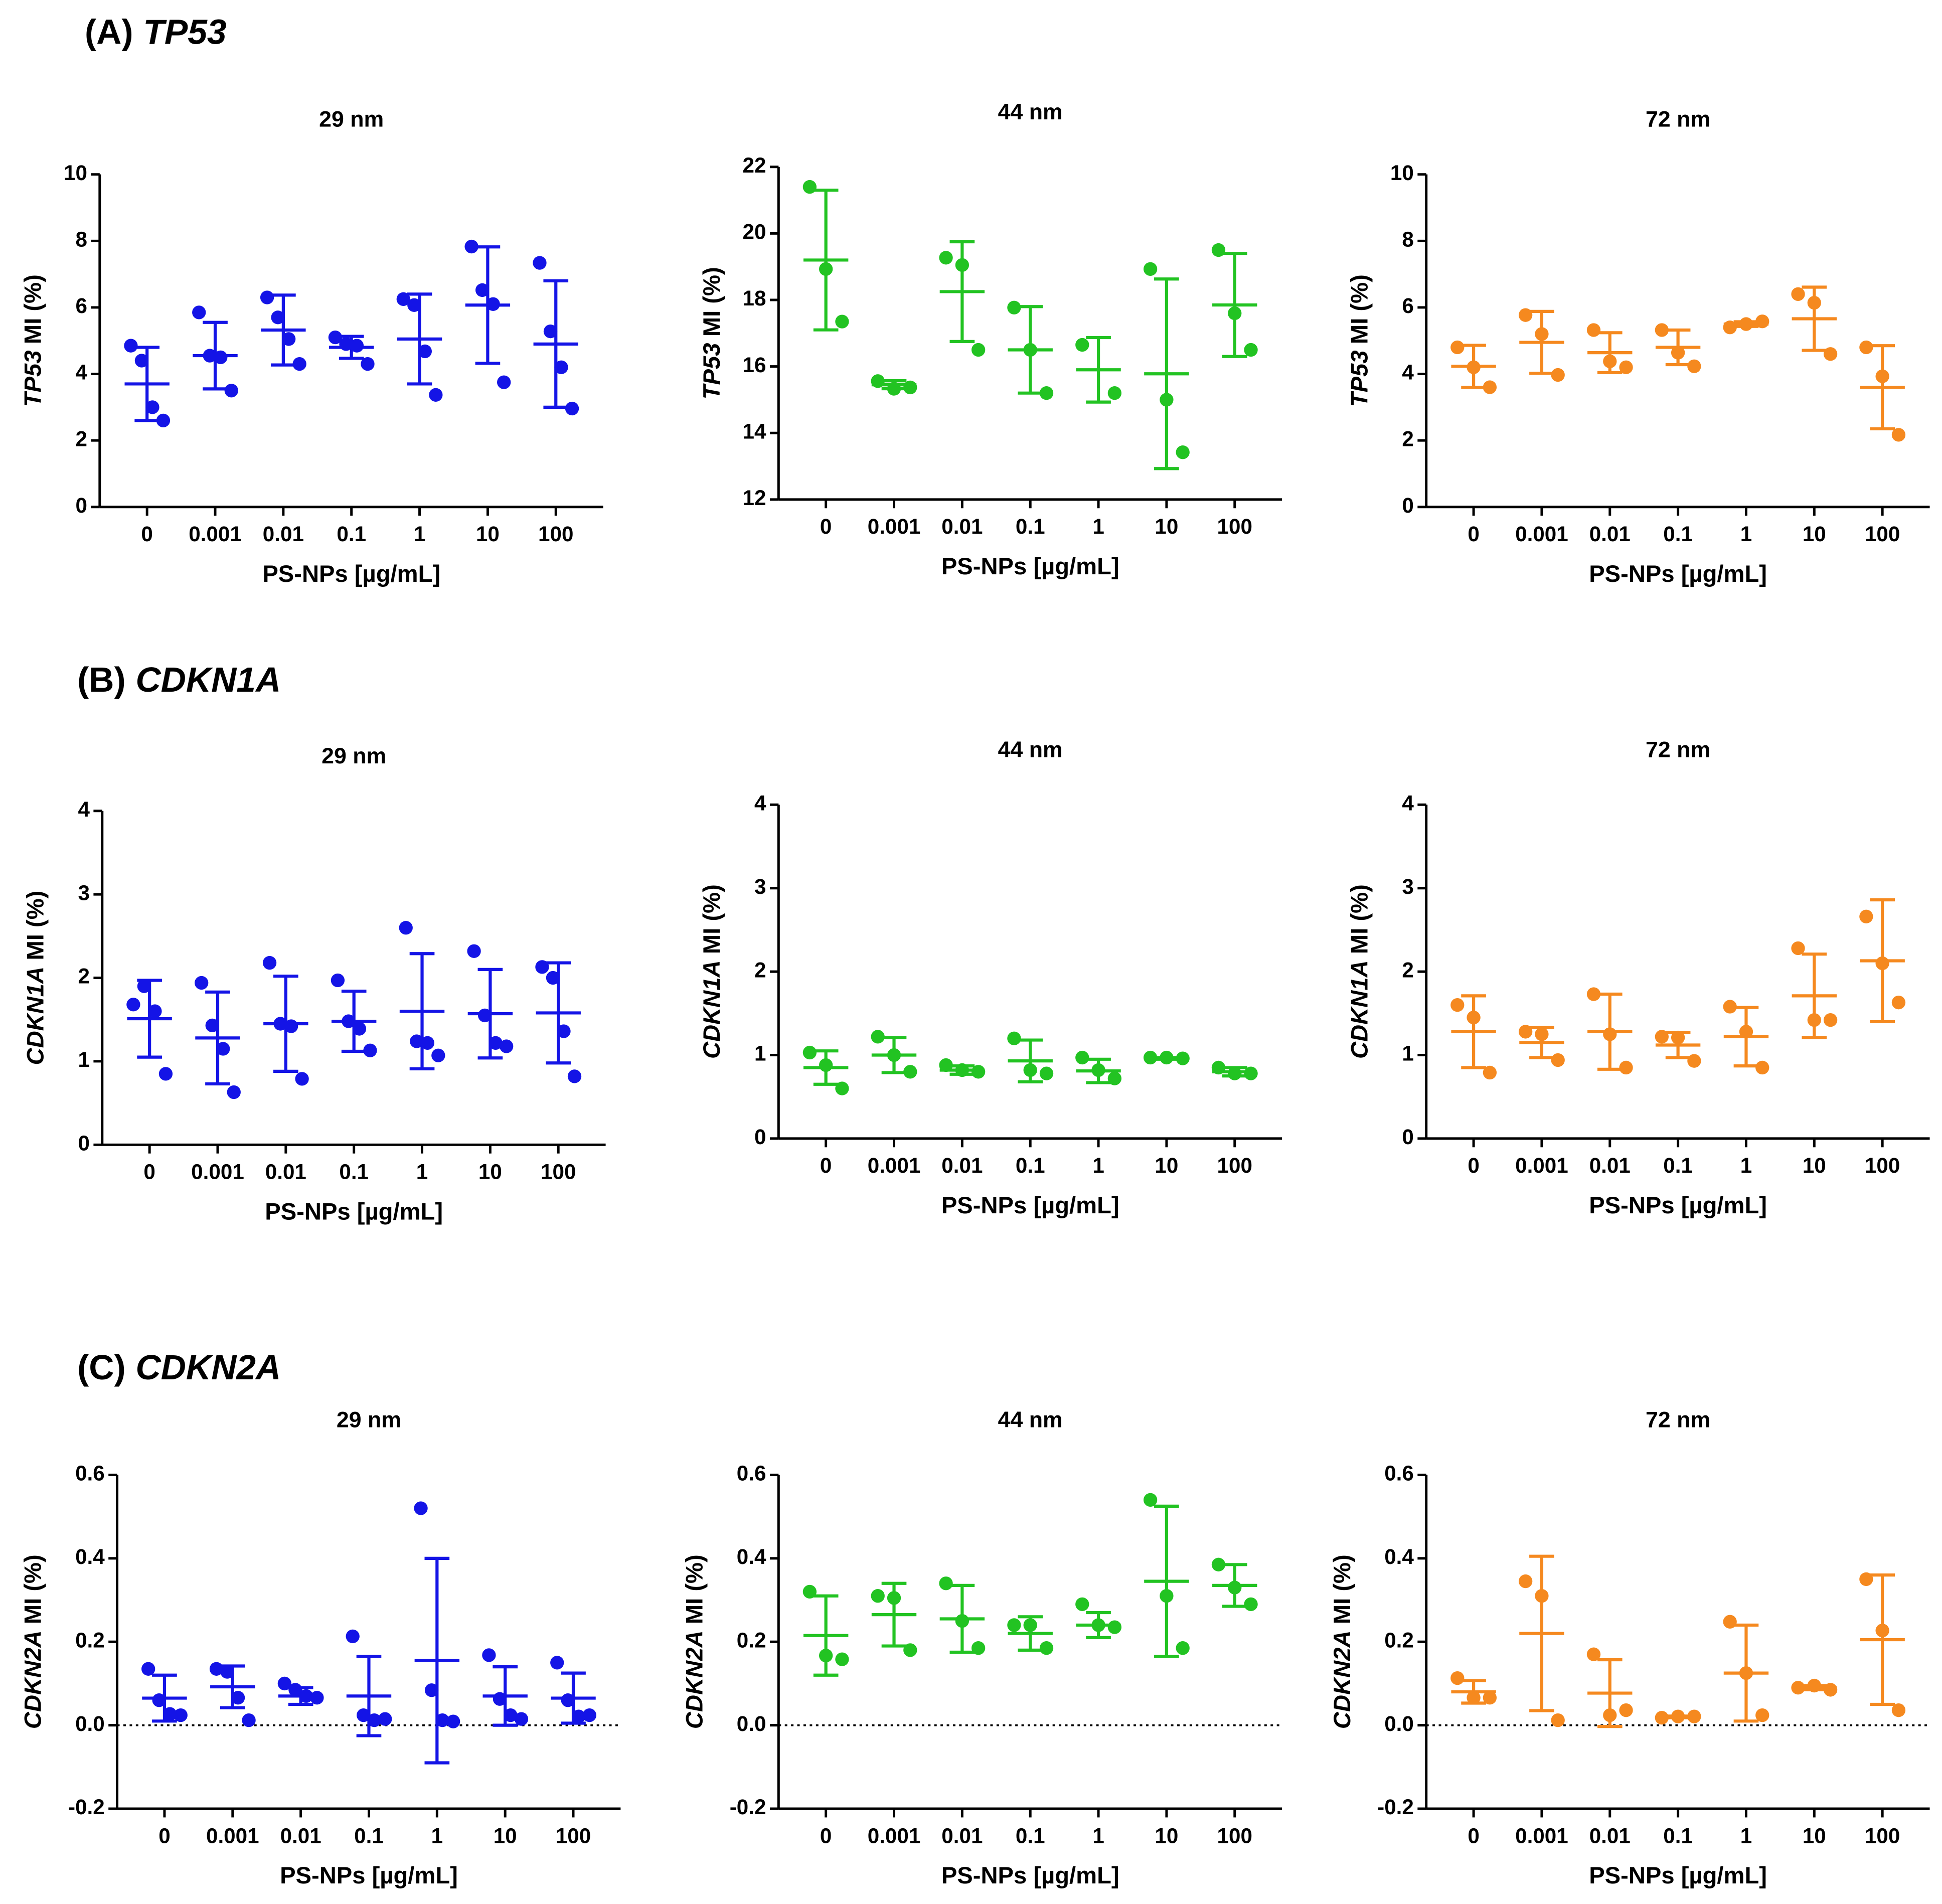 This screenshot has width=1942, height=1904. Describe the element at coordinates (754, 165) in the screenshot. I see `y-tick-label: 22` at that location.